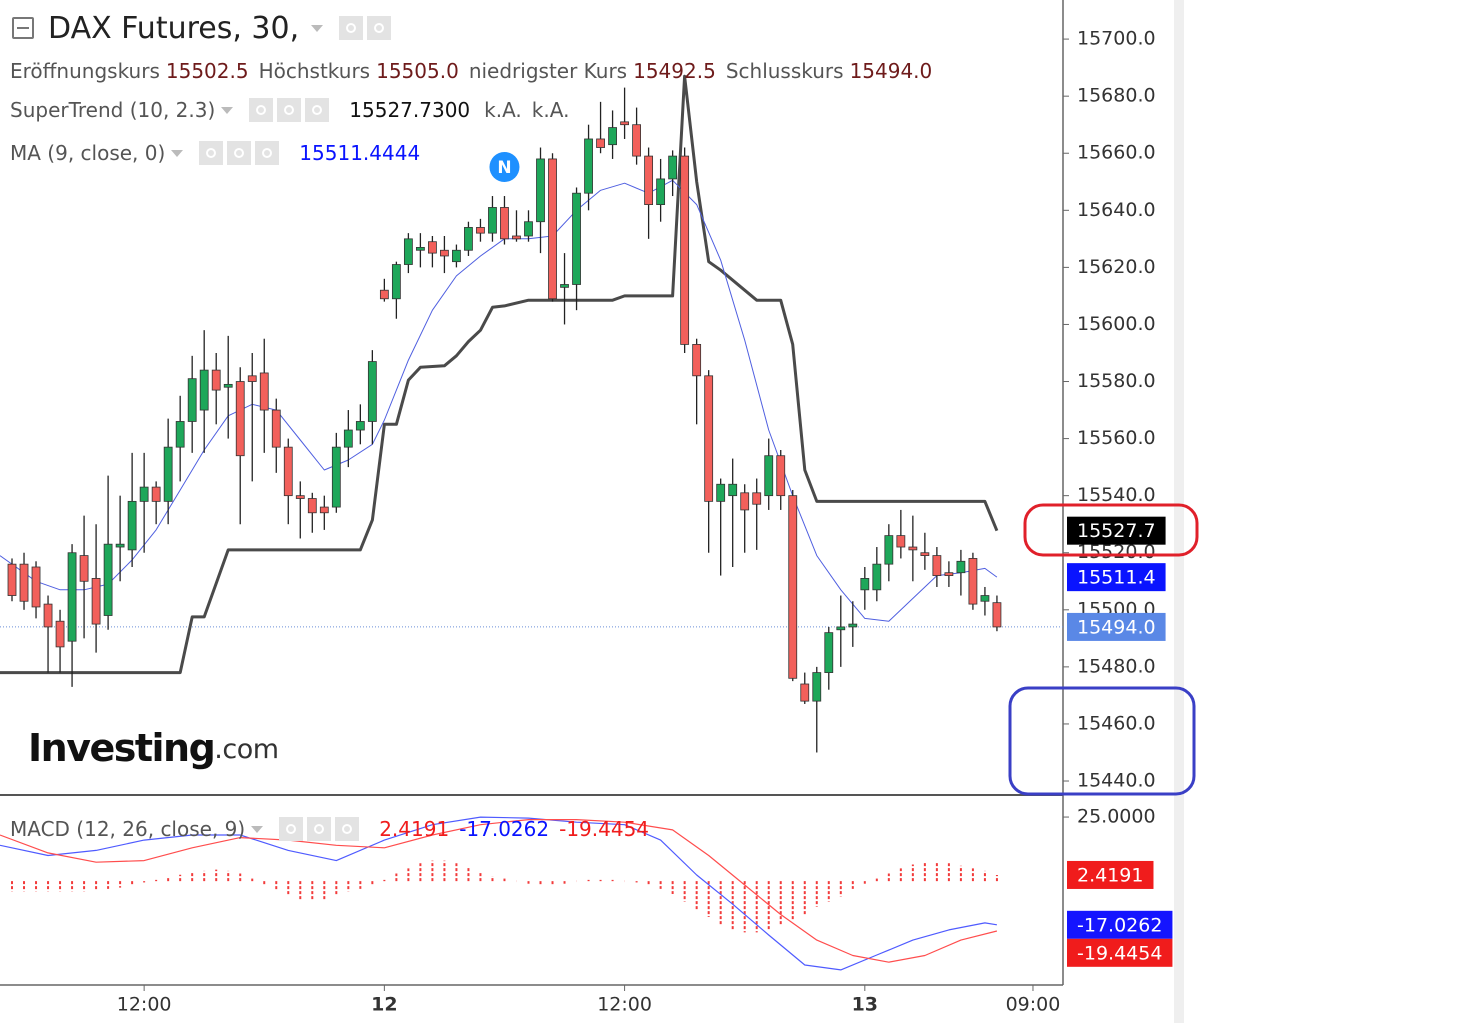  Describe the element at coordinates (504, 829) in the screenshot. I see `indicator-value: -17.0262` at that location.